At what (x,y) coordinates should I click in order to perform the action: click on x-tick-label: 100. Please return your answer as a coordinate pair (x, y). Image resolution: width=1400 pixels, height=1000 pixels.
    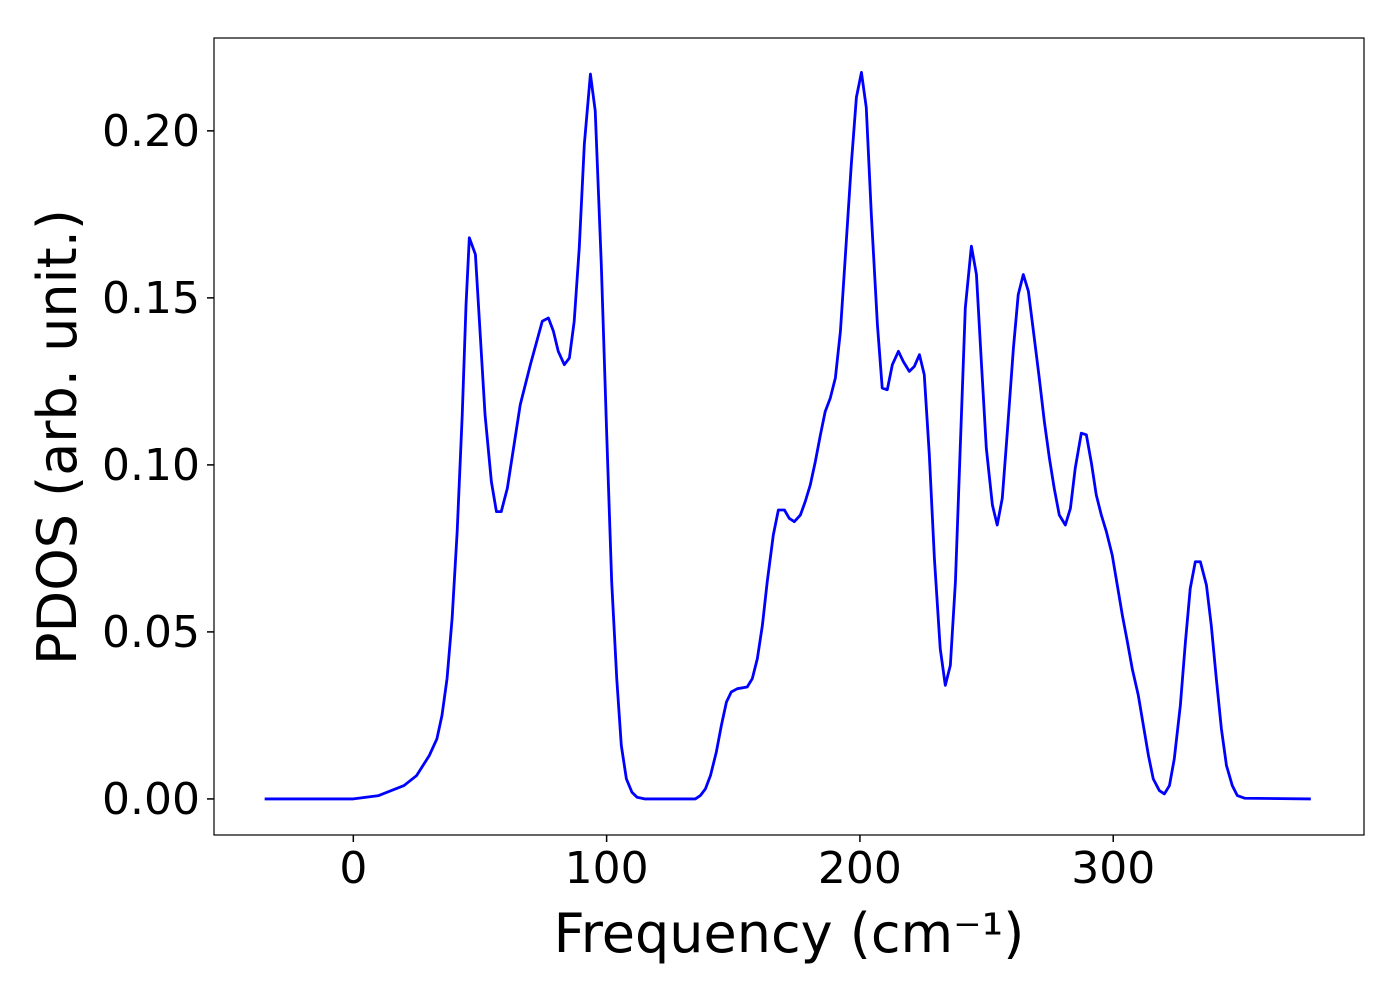
    Looking at the image, I should click on (607, 868).